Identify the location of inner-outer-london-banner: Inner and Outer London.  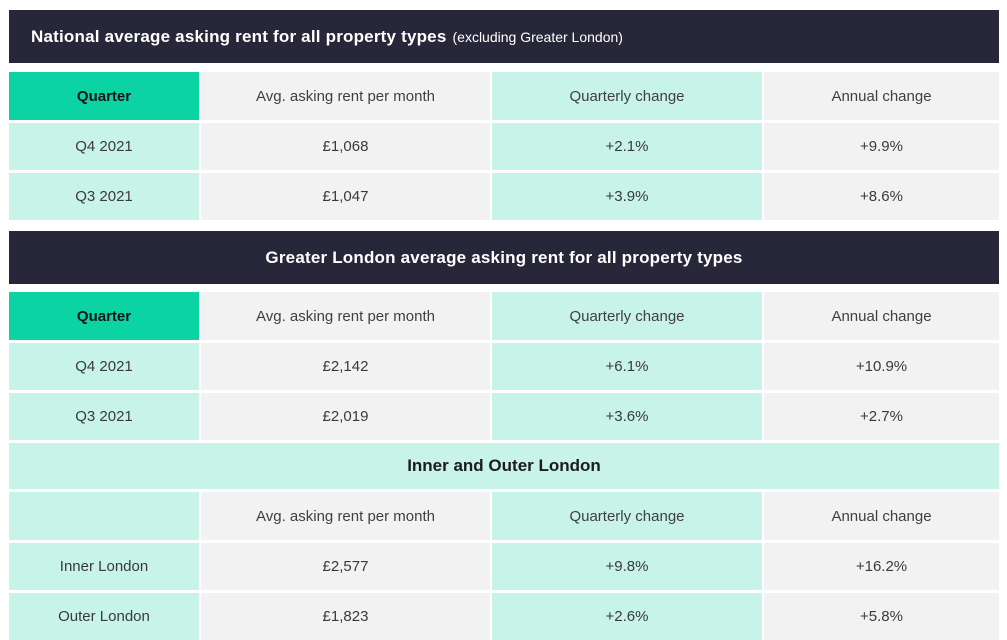
(504, 466).